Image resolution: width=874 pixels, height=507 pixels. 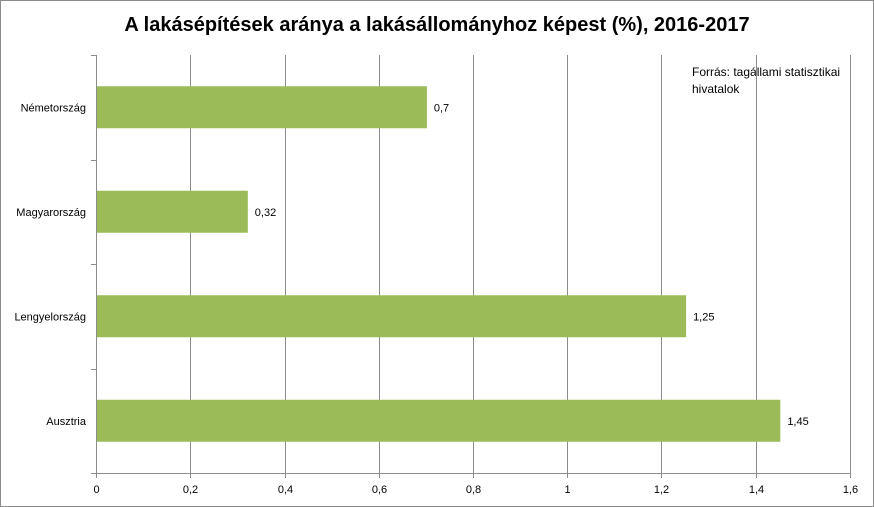 What do you see at coordinates (703, 317) in the screenshot?
I see `data-label: 1,25` at bounding box center [703, 317].